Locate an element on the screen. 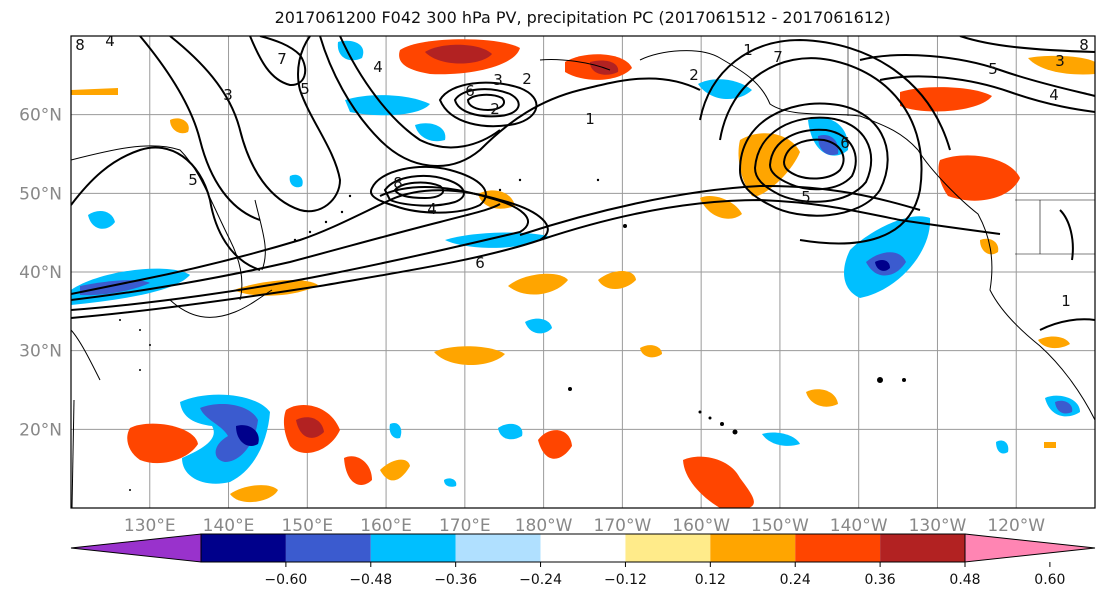 This screenshot has width=1105, height=601. colorbar-tick-label: −0.48 is located at coordinates (370, 580).